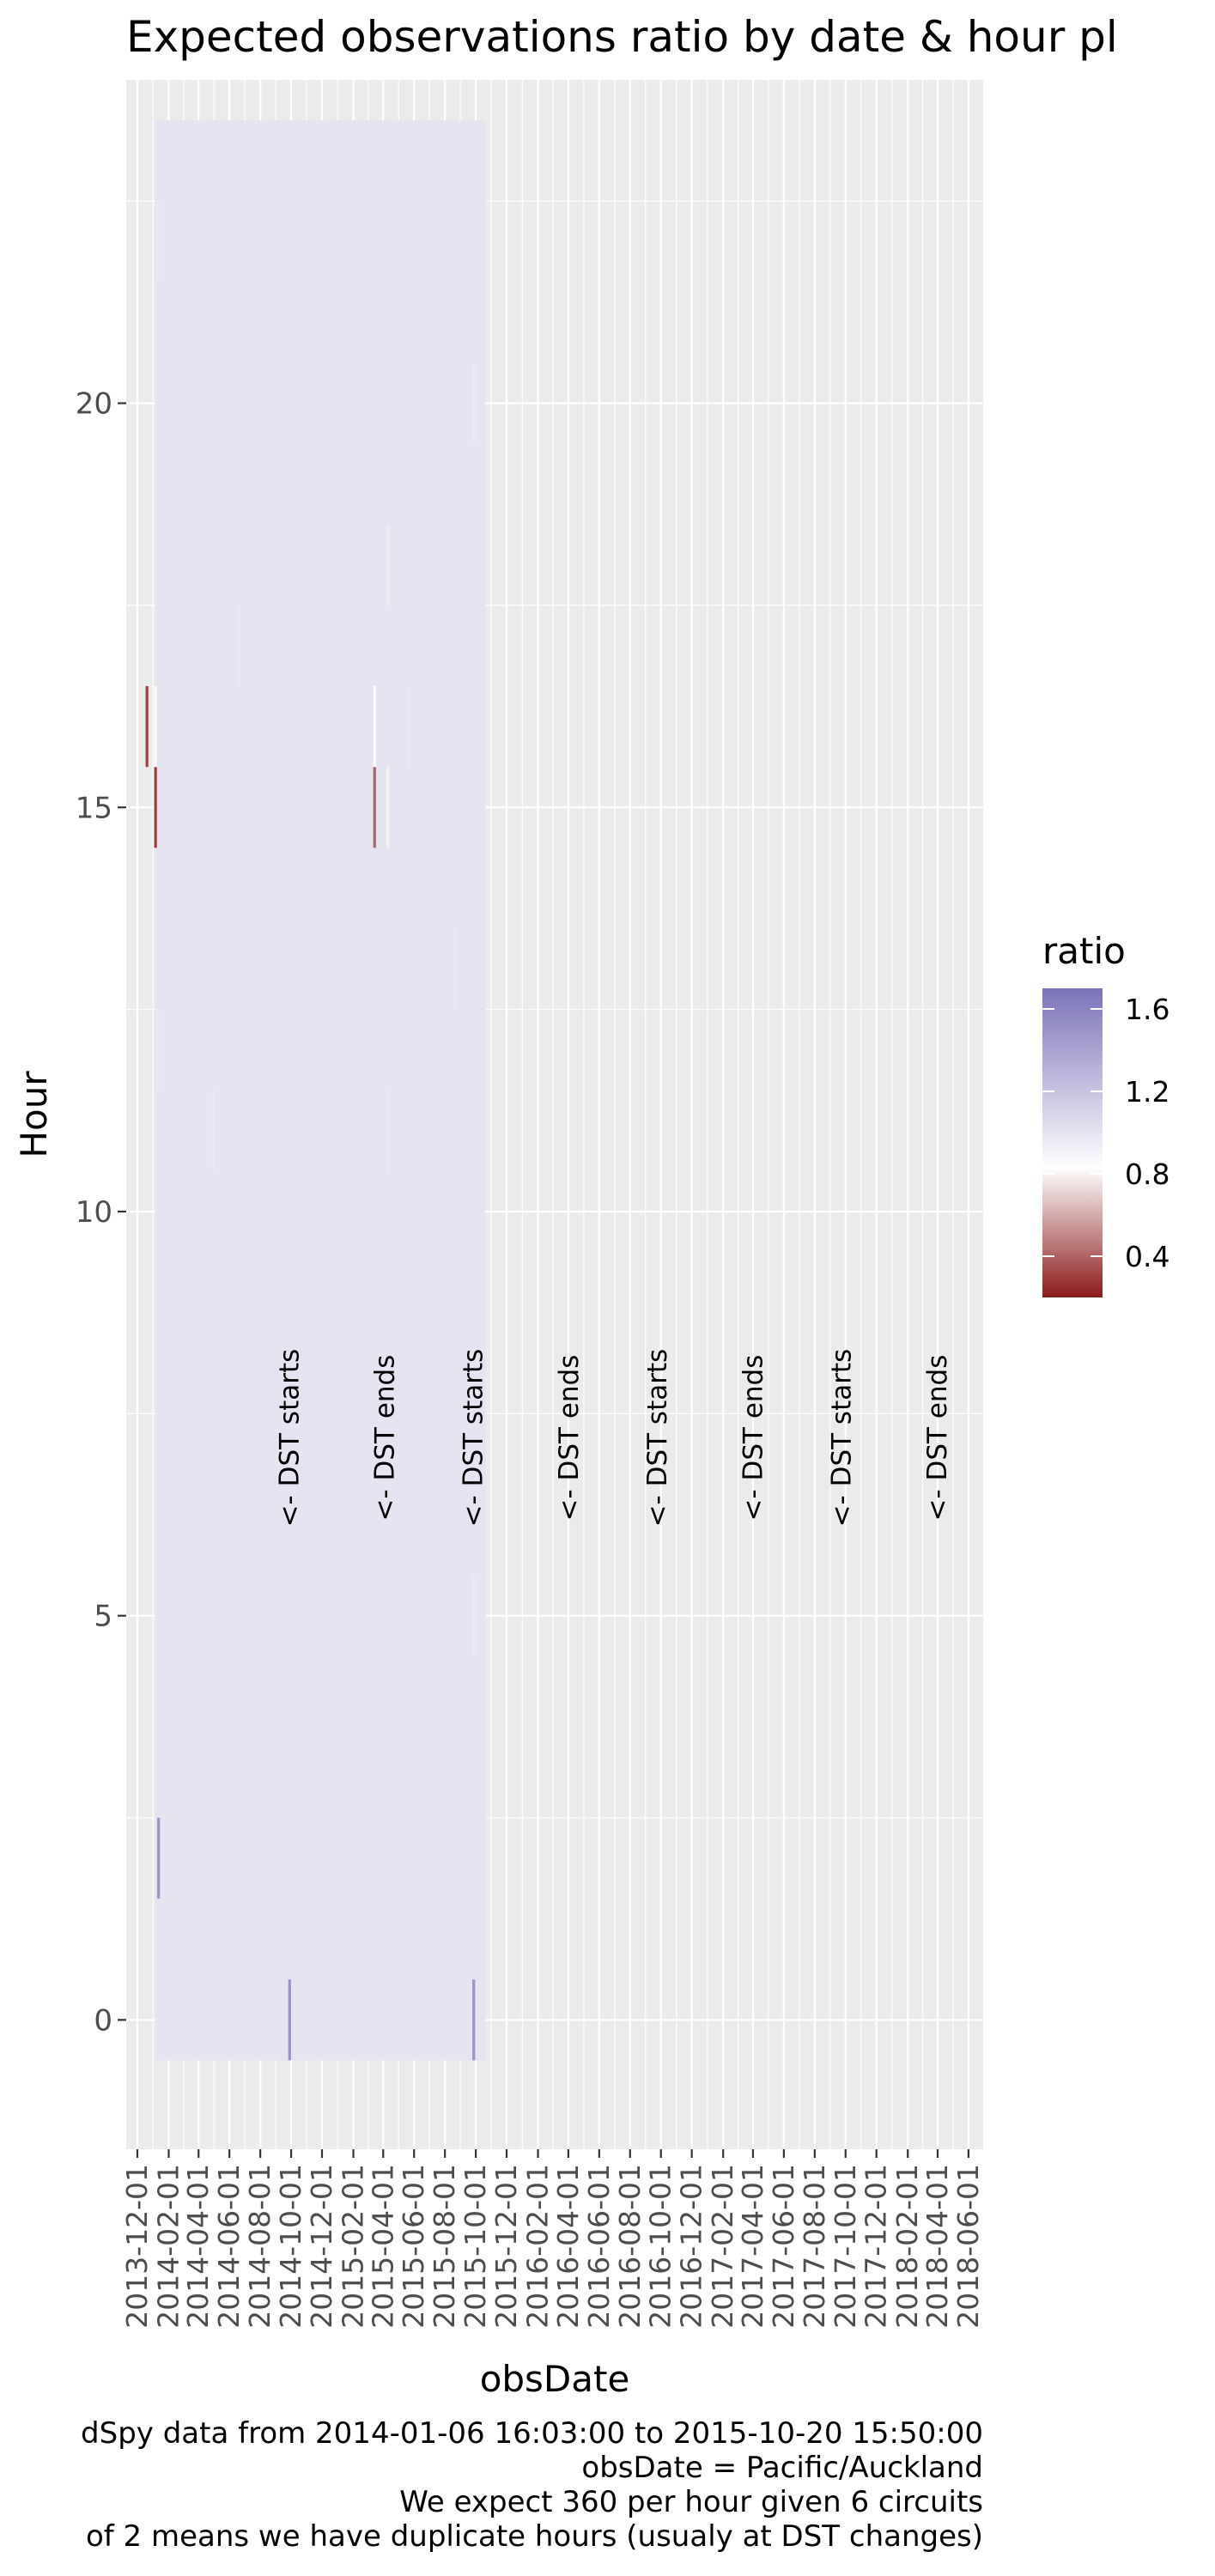  What do you see at coordinates (1147, 1174) in the screenshot?
I see `legend-tick-label: 0.8` at bounding box center [1147, 1174].